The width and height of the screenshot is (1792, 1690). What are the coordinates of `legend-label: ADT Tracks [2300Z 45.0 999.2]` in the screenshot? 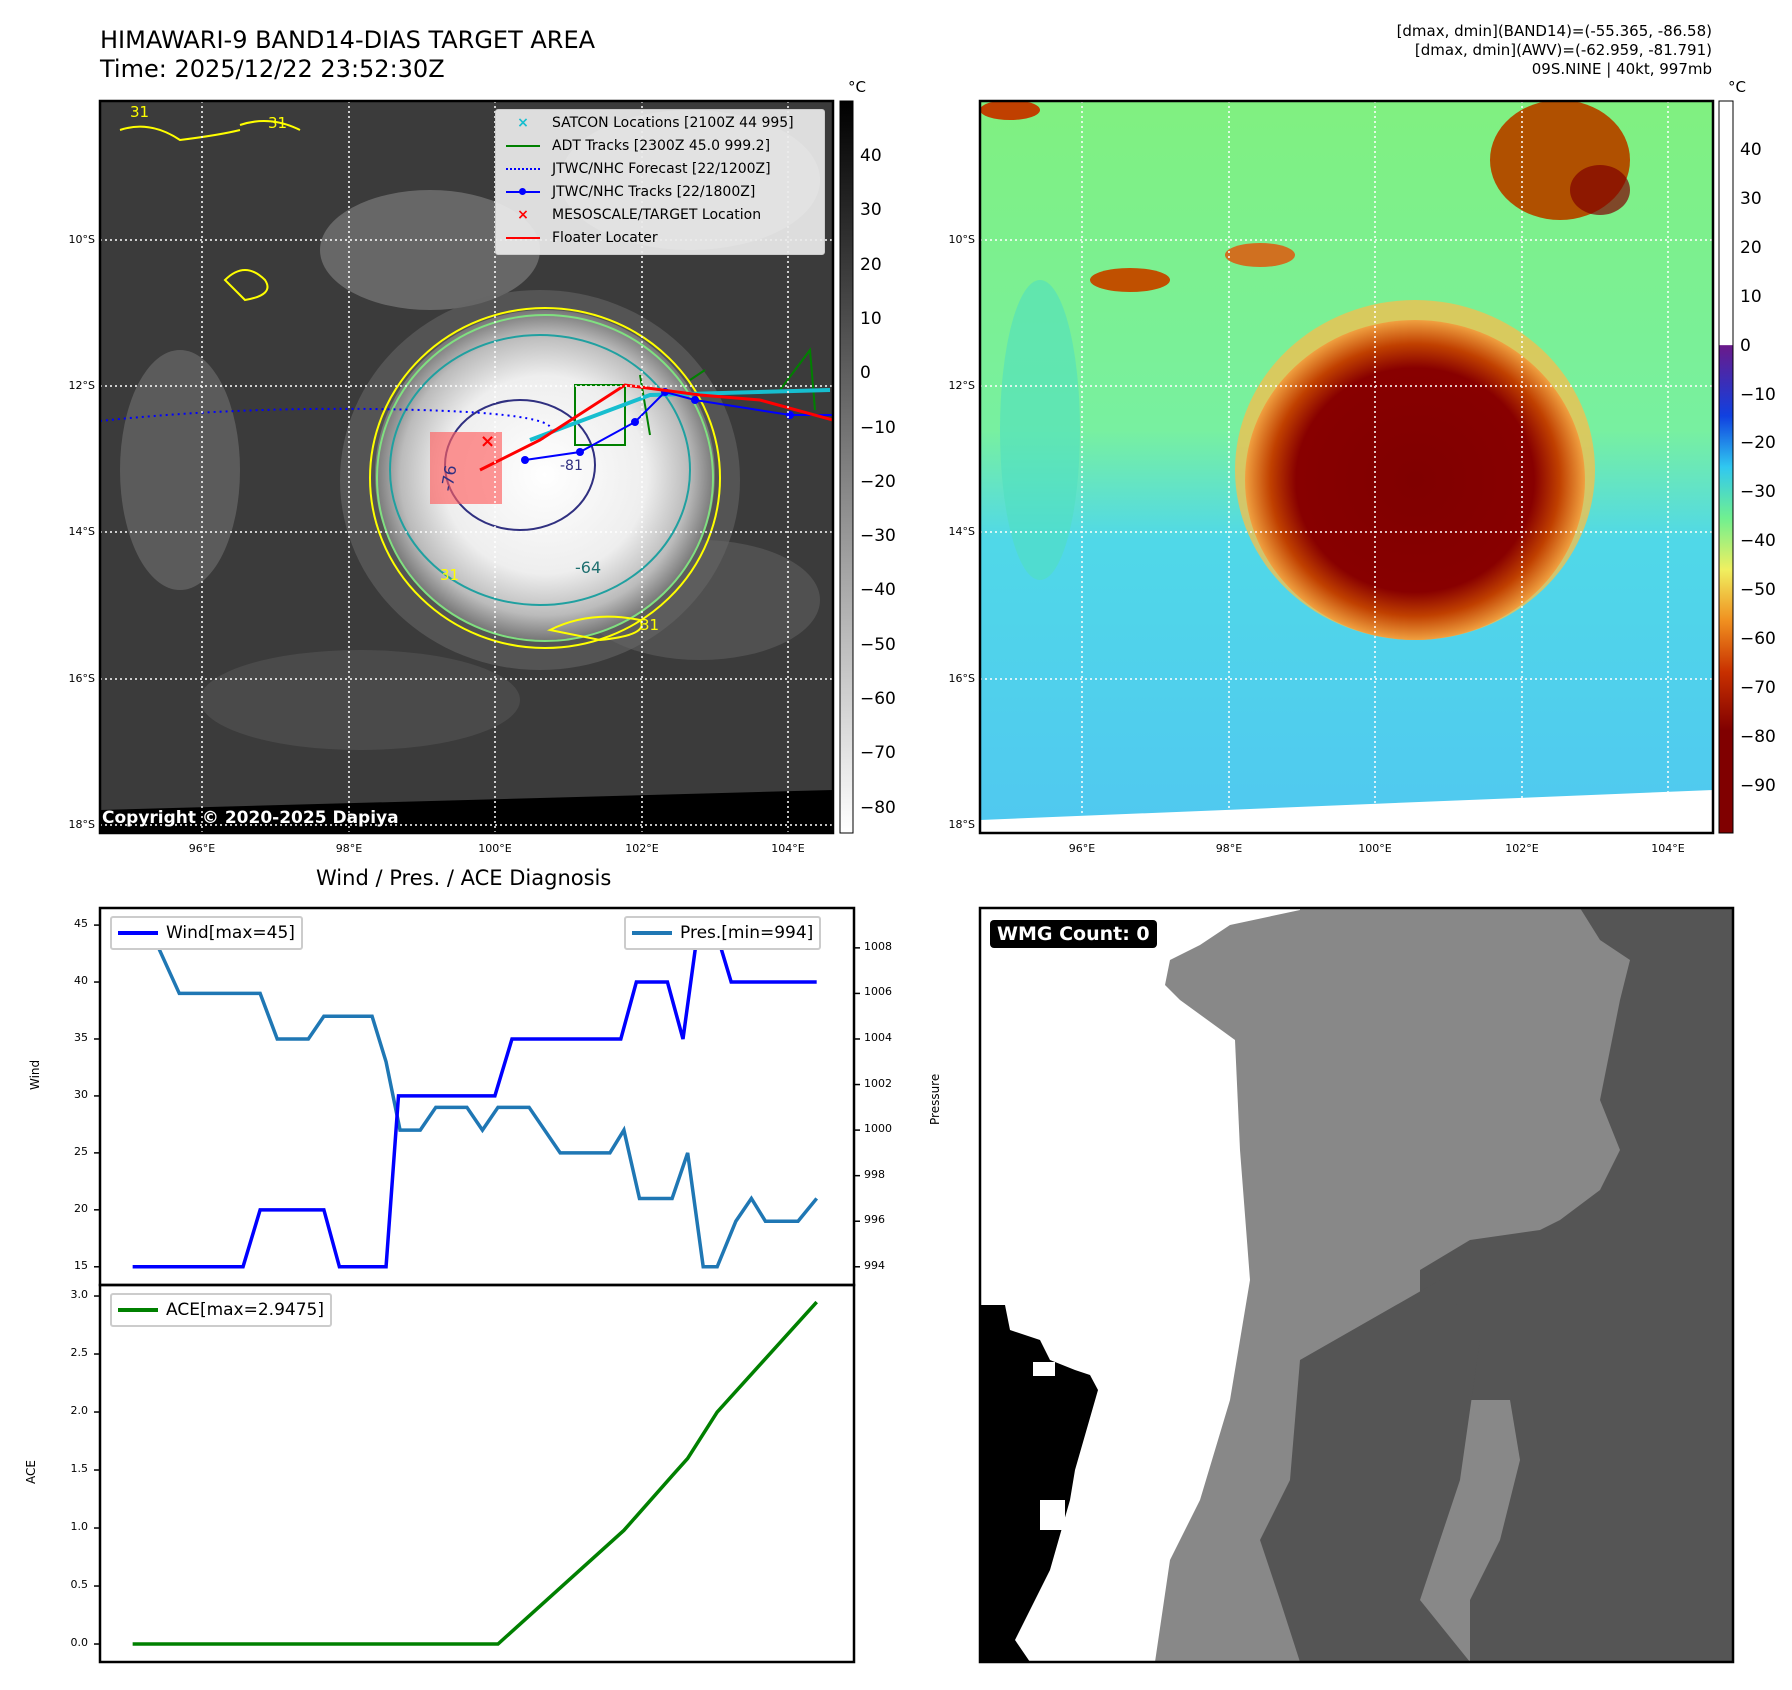 It's located at (661, 145).